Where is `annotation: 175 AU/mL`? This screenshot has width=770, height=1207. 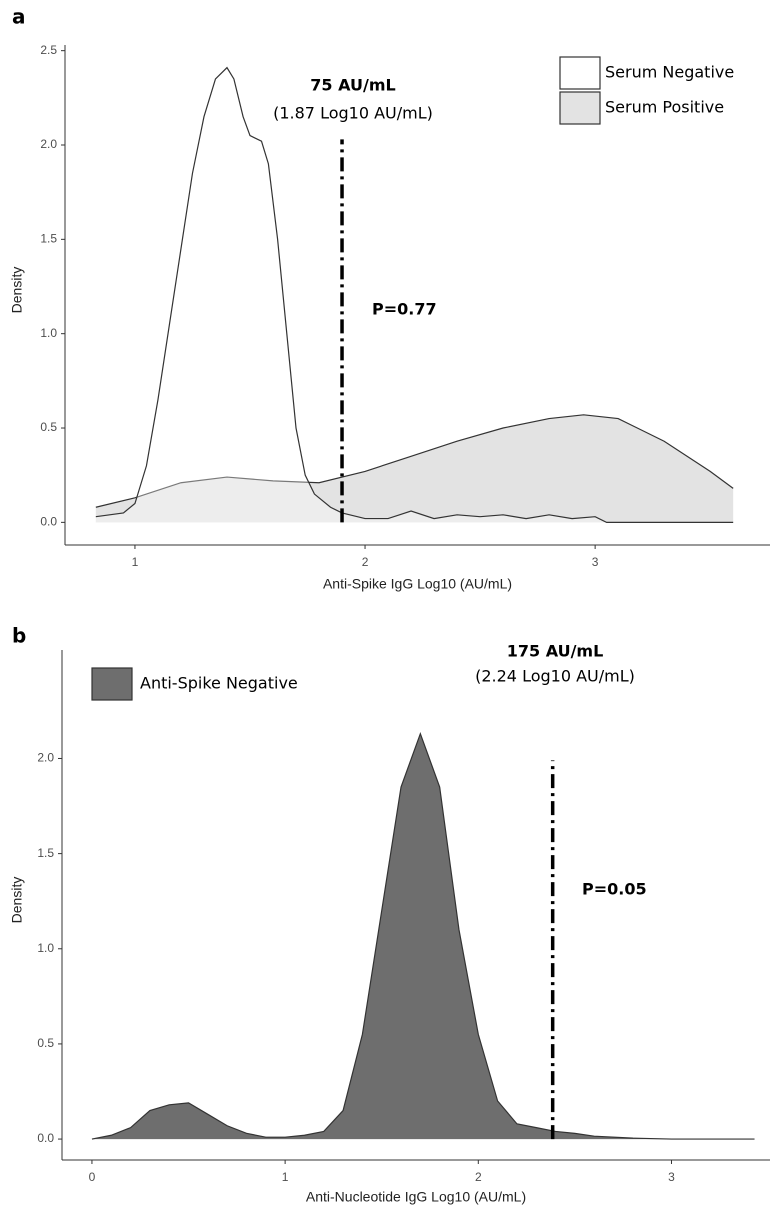
annotation: 175 AU/mL is located at coordinates (555, 651).